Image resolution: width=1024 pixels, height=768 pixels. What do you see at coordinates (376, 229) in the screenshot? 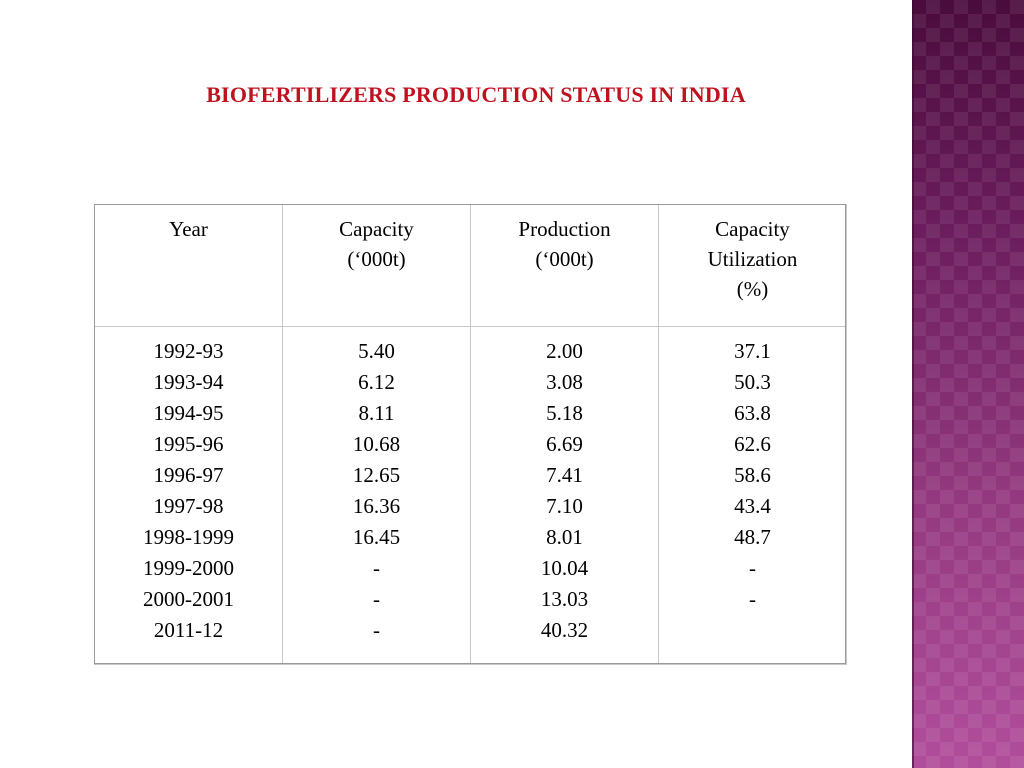
I see `header-capacity-line: Capacity` at bounding box center [376, 229].